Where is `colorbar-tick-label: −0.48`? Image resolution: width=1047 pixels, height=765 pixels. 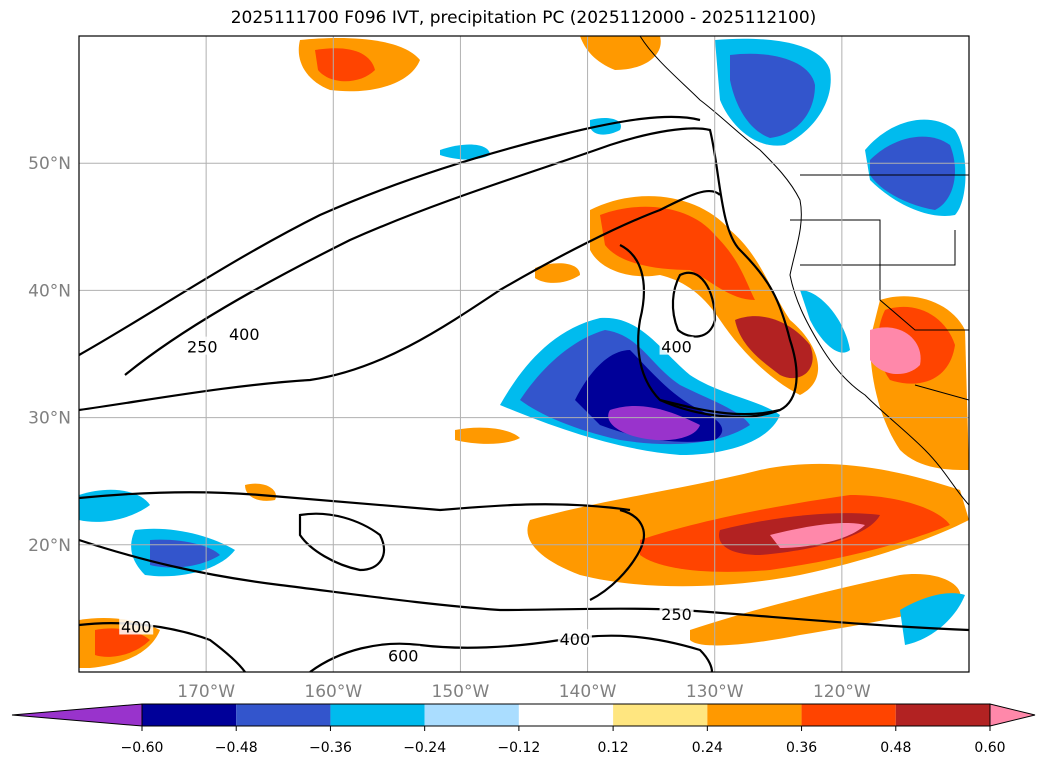 colorbar-tick-label: −0.48 is located at coordinates (236, 748).